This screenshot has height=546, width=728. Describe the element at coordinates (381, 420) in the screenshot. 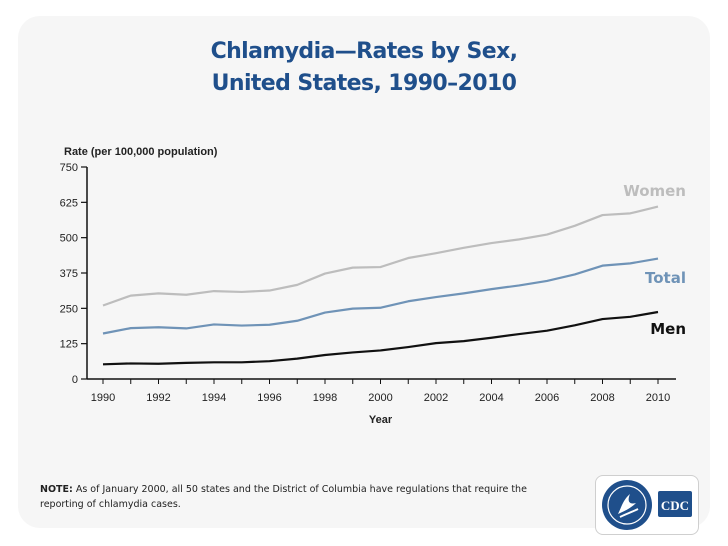

I see `x-axis-label: Year` at that location.